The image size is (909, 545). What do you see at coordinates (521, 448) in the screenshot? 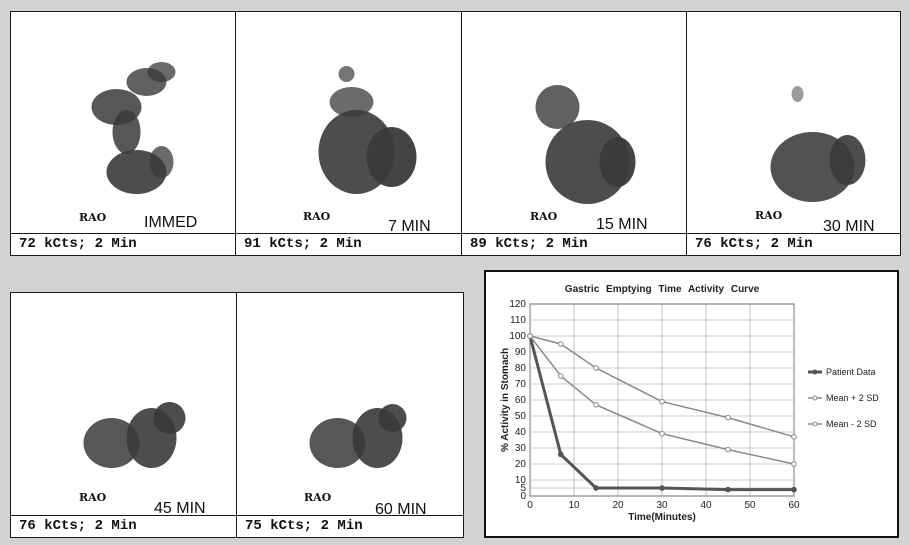
I see `y-tick-label: 30` at bounding box center [521, 448].